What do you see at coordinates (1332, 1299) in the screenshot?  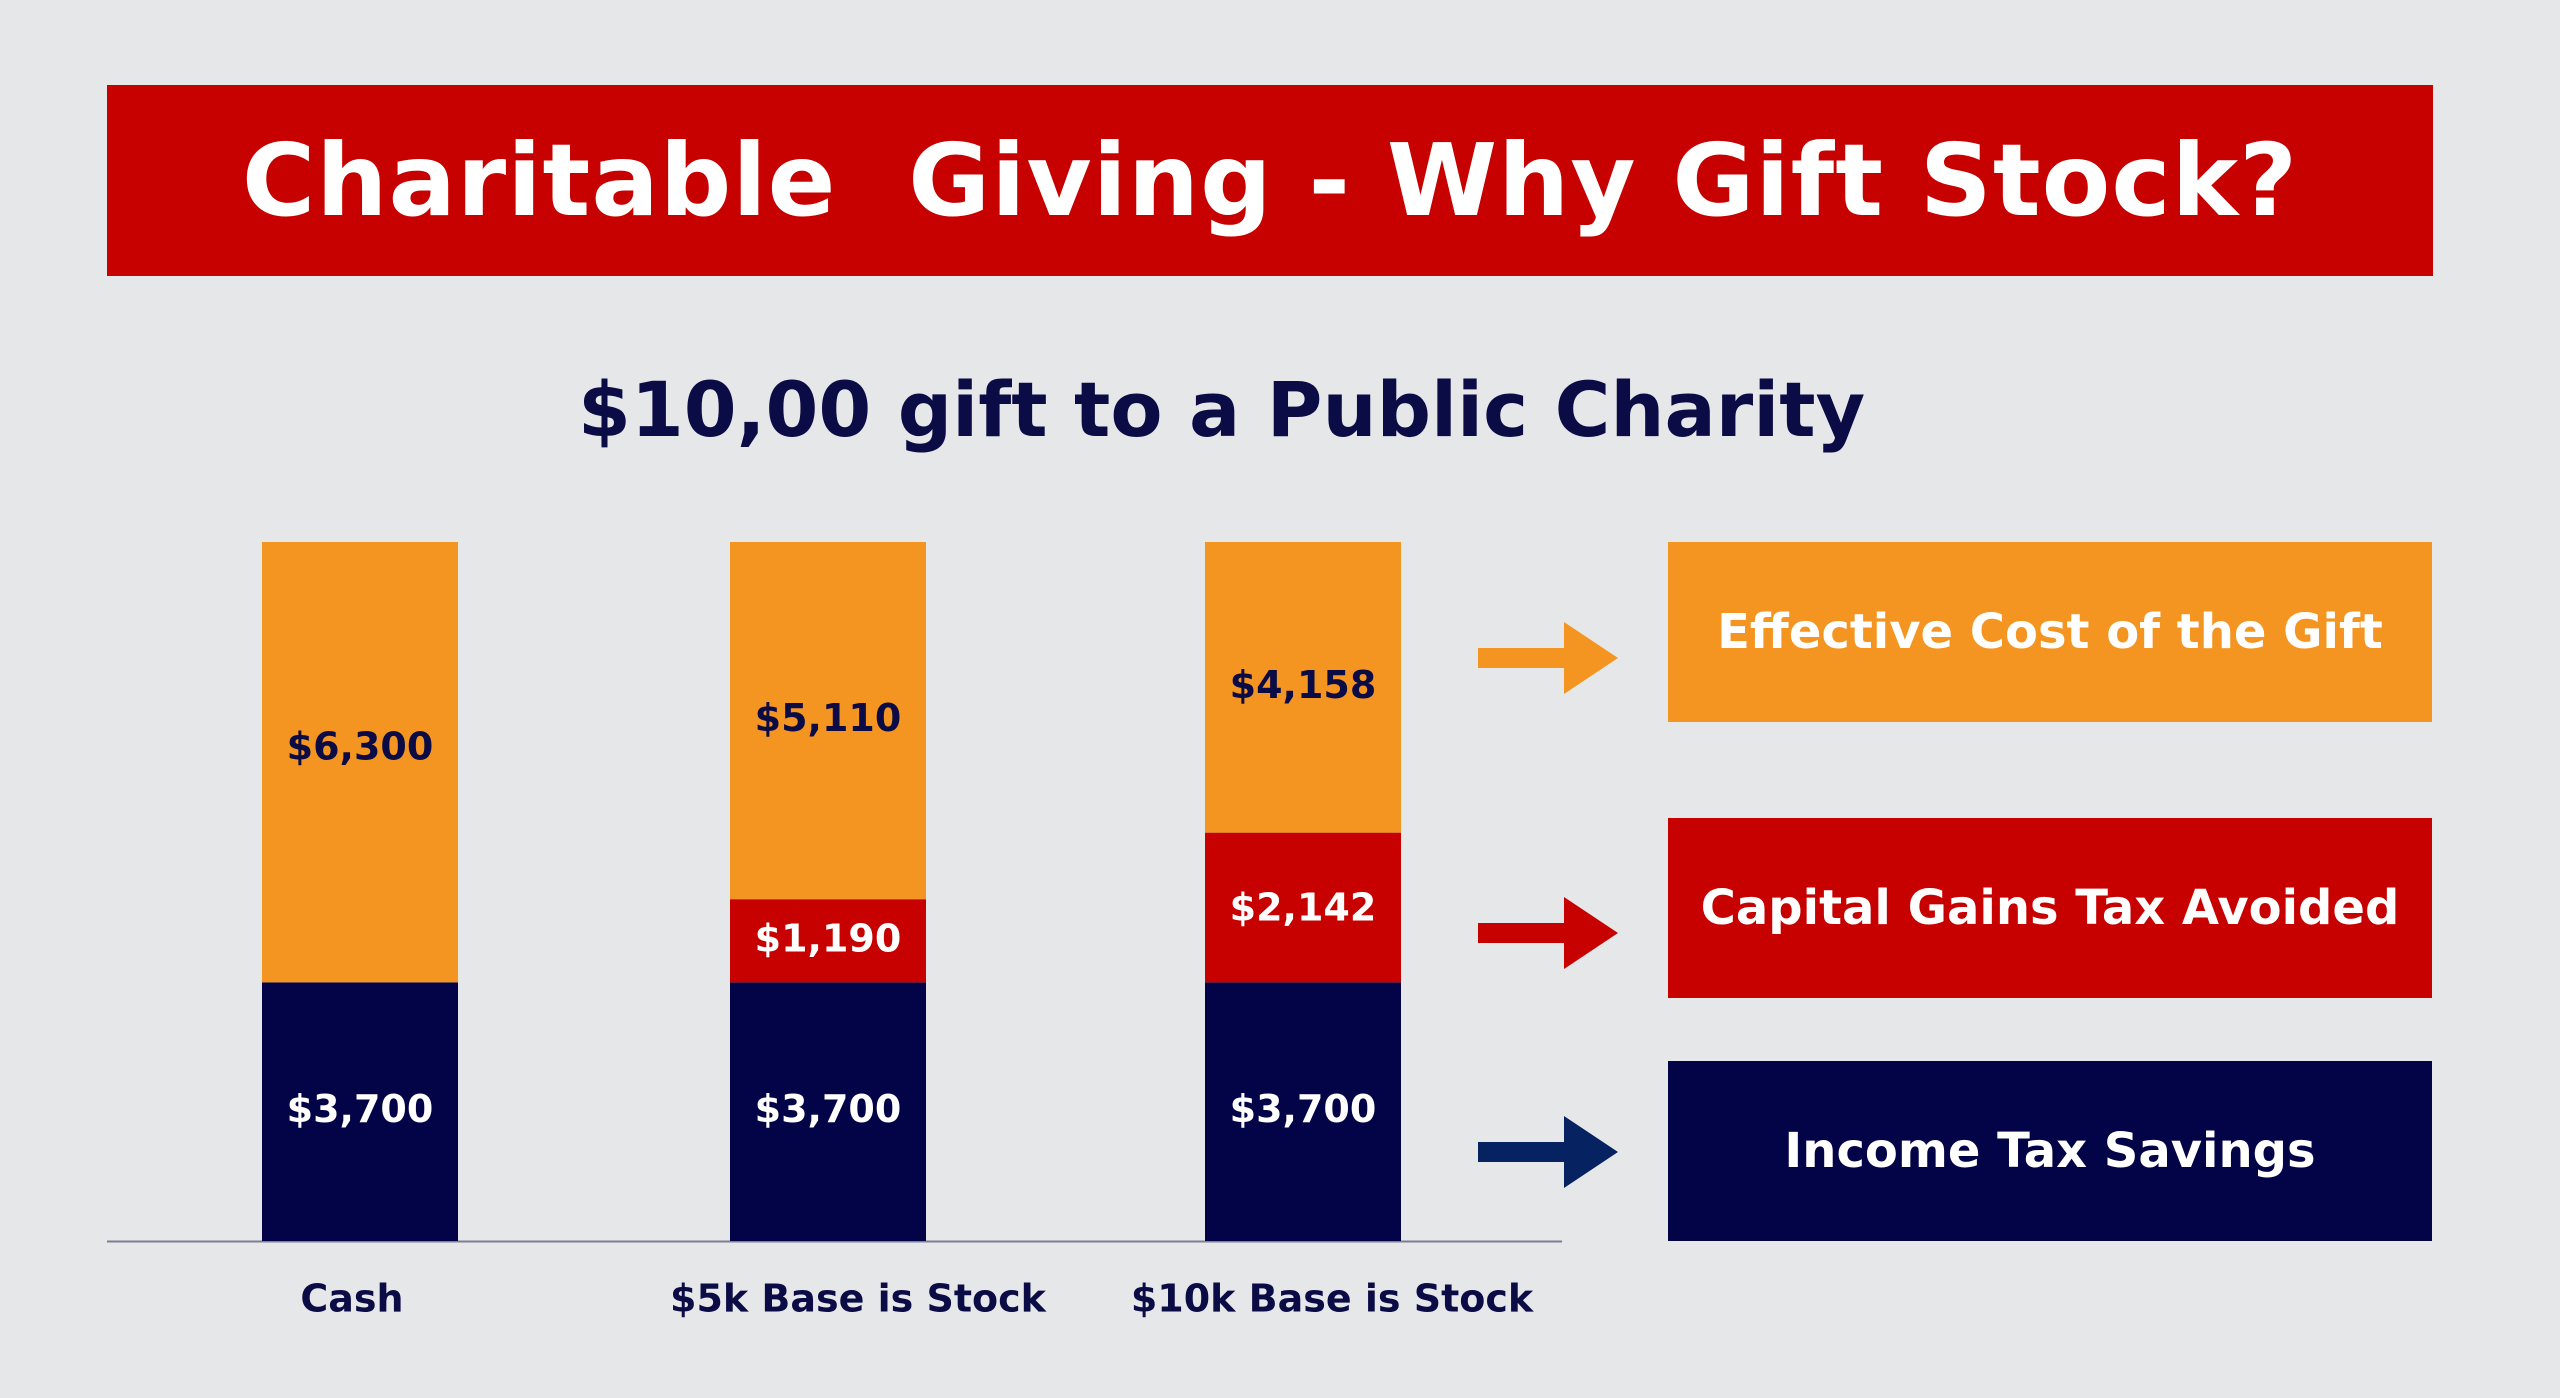 I see `category-label: $10k Base is Stock` at bounding box center [1332, 1299].